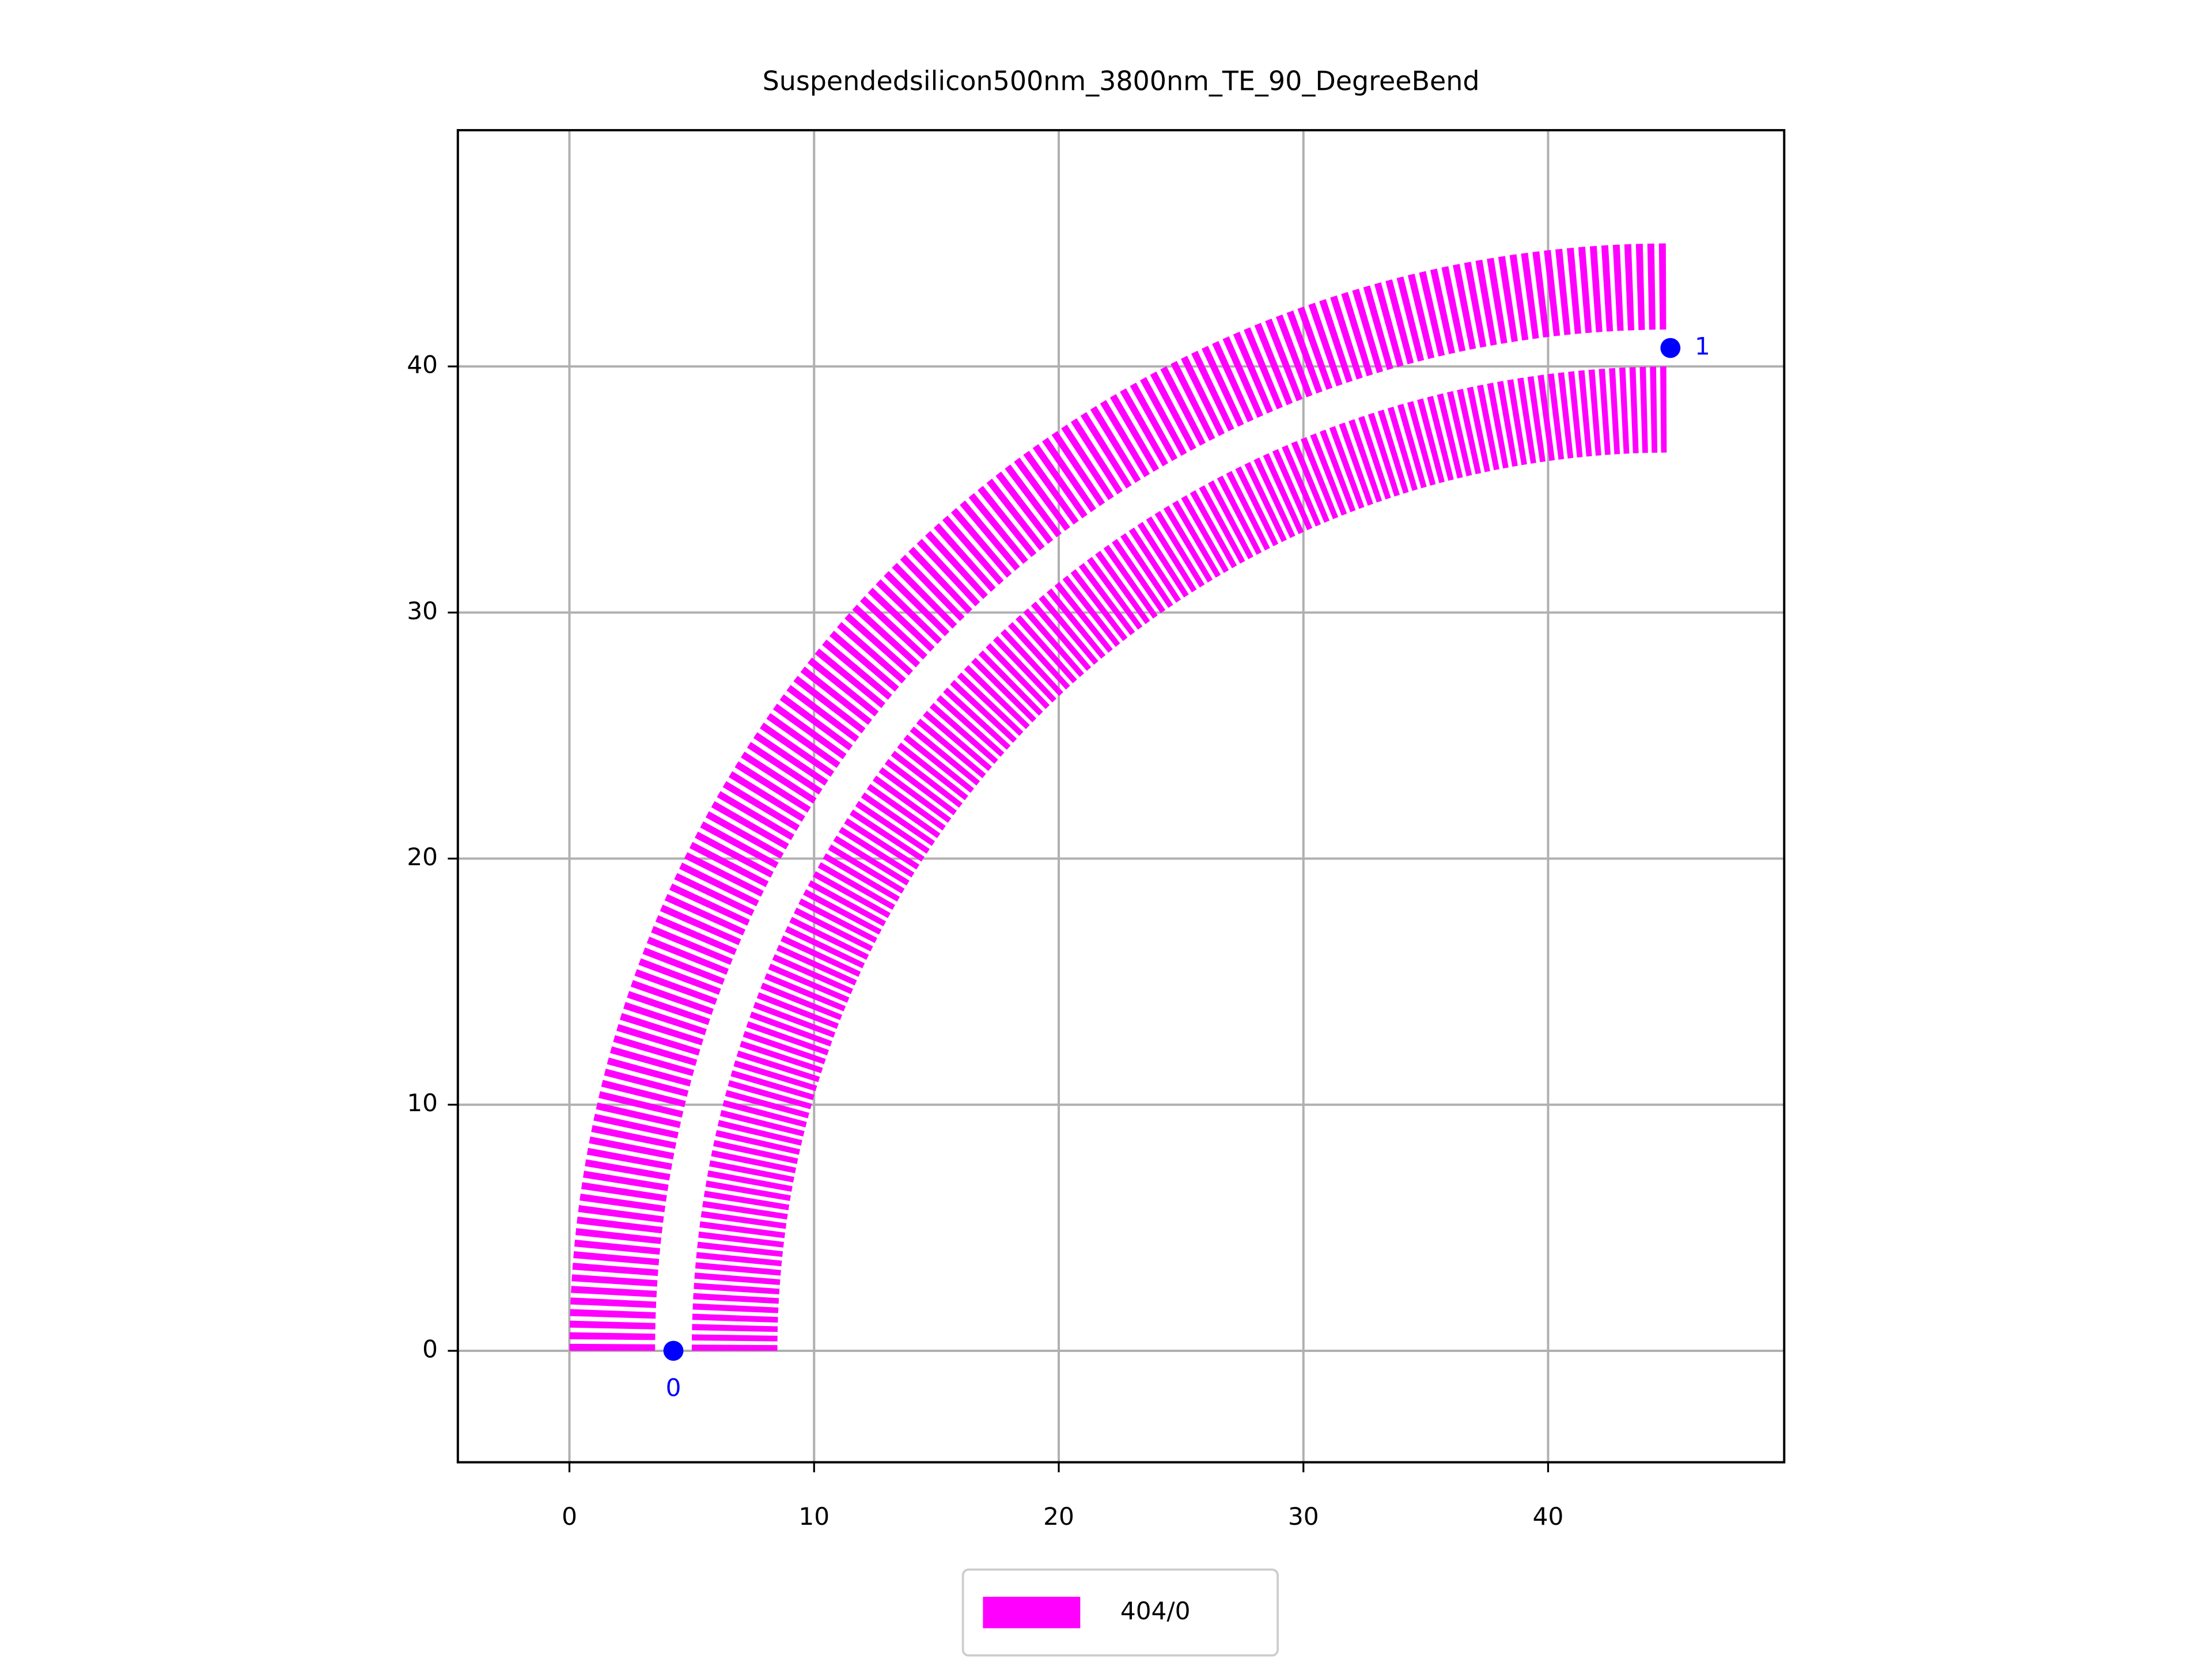 This screenshot has width=2212, height=1659. What do you see at coordinates (1032, 1612) in the screenshot?
I see `legend-swatch` at bounding box center [1032, 1612].